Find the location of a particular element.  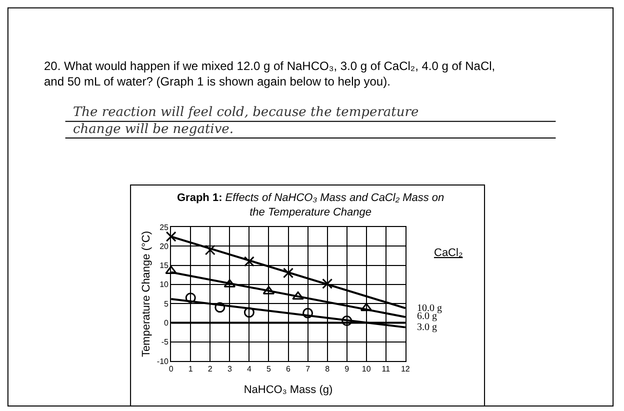

x-tick-label: 3 is located at coordinates (229, 369).